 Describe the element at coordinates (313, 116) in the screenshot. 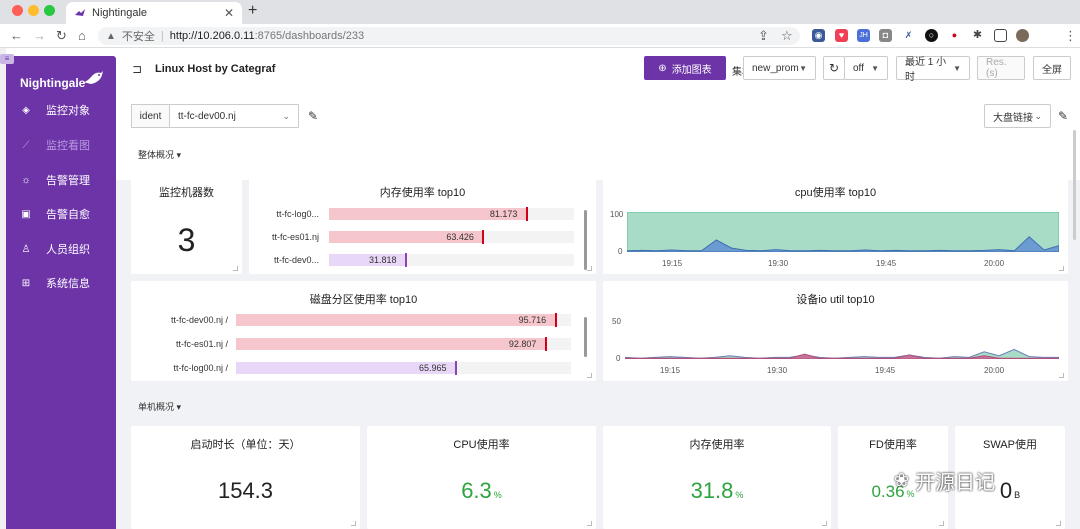

I see `edit-variables-icon: ✎` at that location.